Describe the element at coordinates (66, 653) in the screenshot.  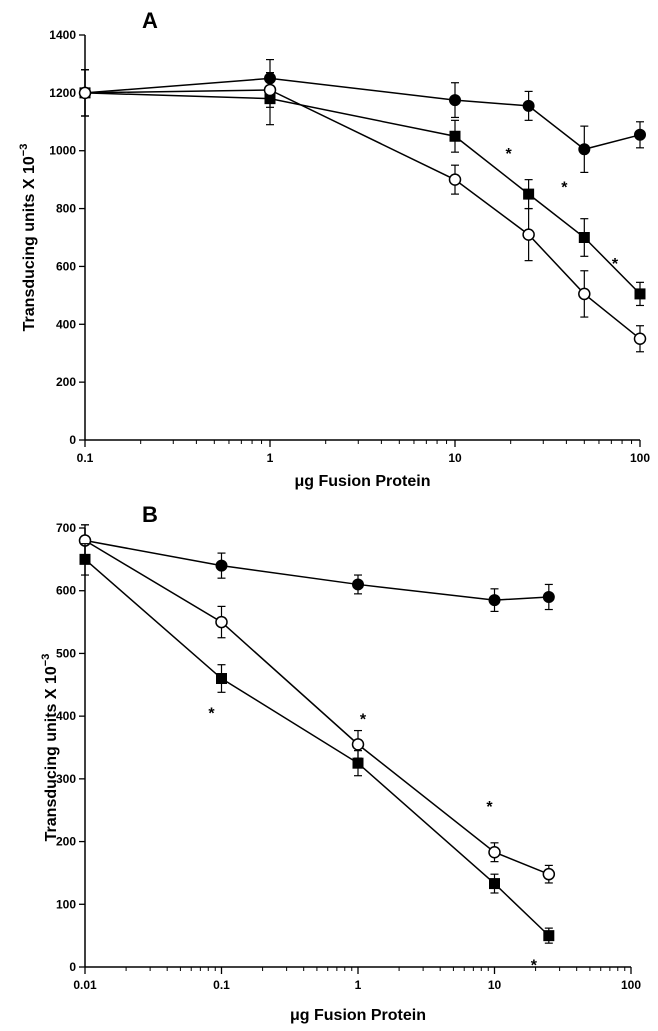
I see `y-tick-label: 500` at that location.